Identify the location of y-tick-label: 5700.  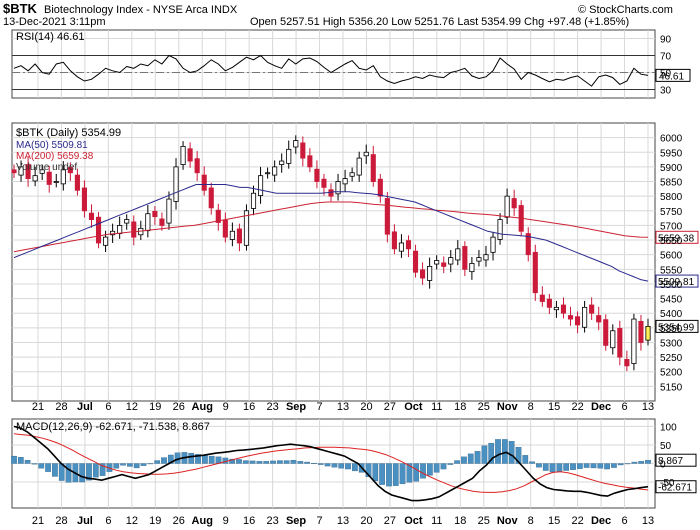
(671, 226).